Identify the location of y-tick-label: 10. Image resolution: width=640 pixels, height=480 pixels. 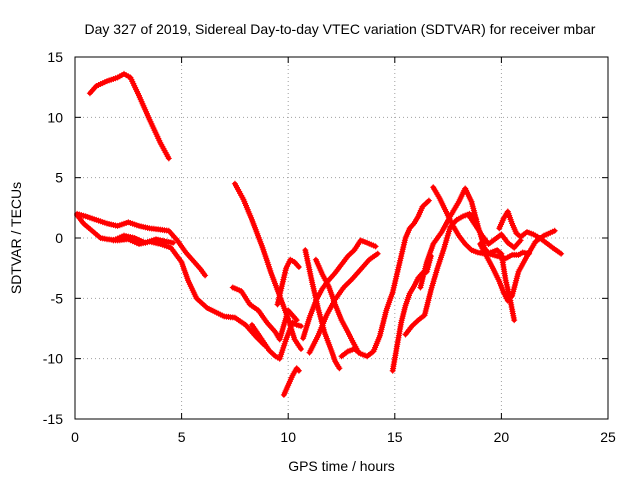
(55, 117).